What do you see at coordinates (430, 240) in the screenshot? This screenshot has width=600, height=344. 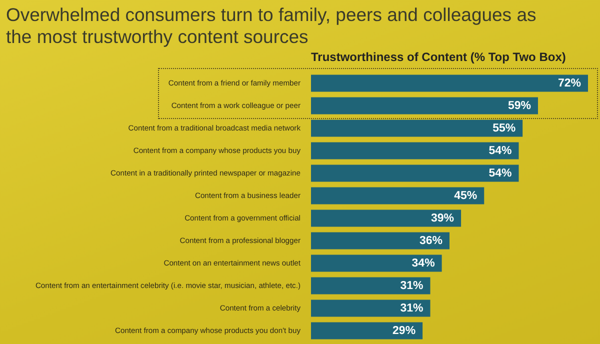 I see `data-label: 36%` at bounding box center [430, 240].